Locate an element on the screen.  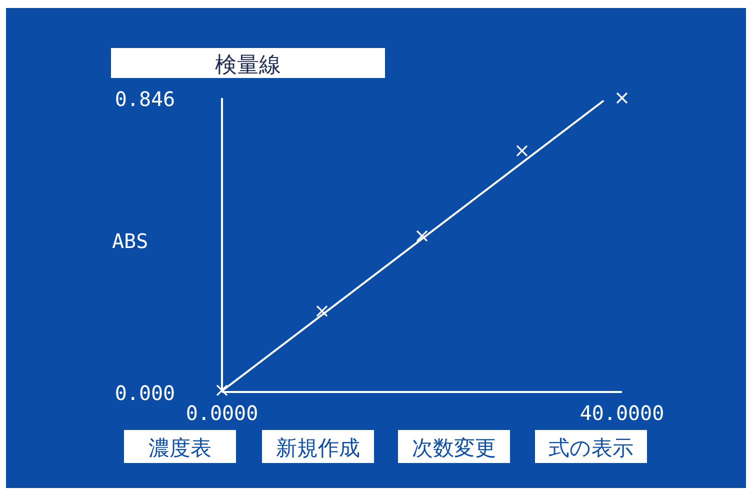
x-tick-label: 40.0000 is located at coordinates (622, 413).